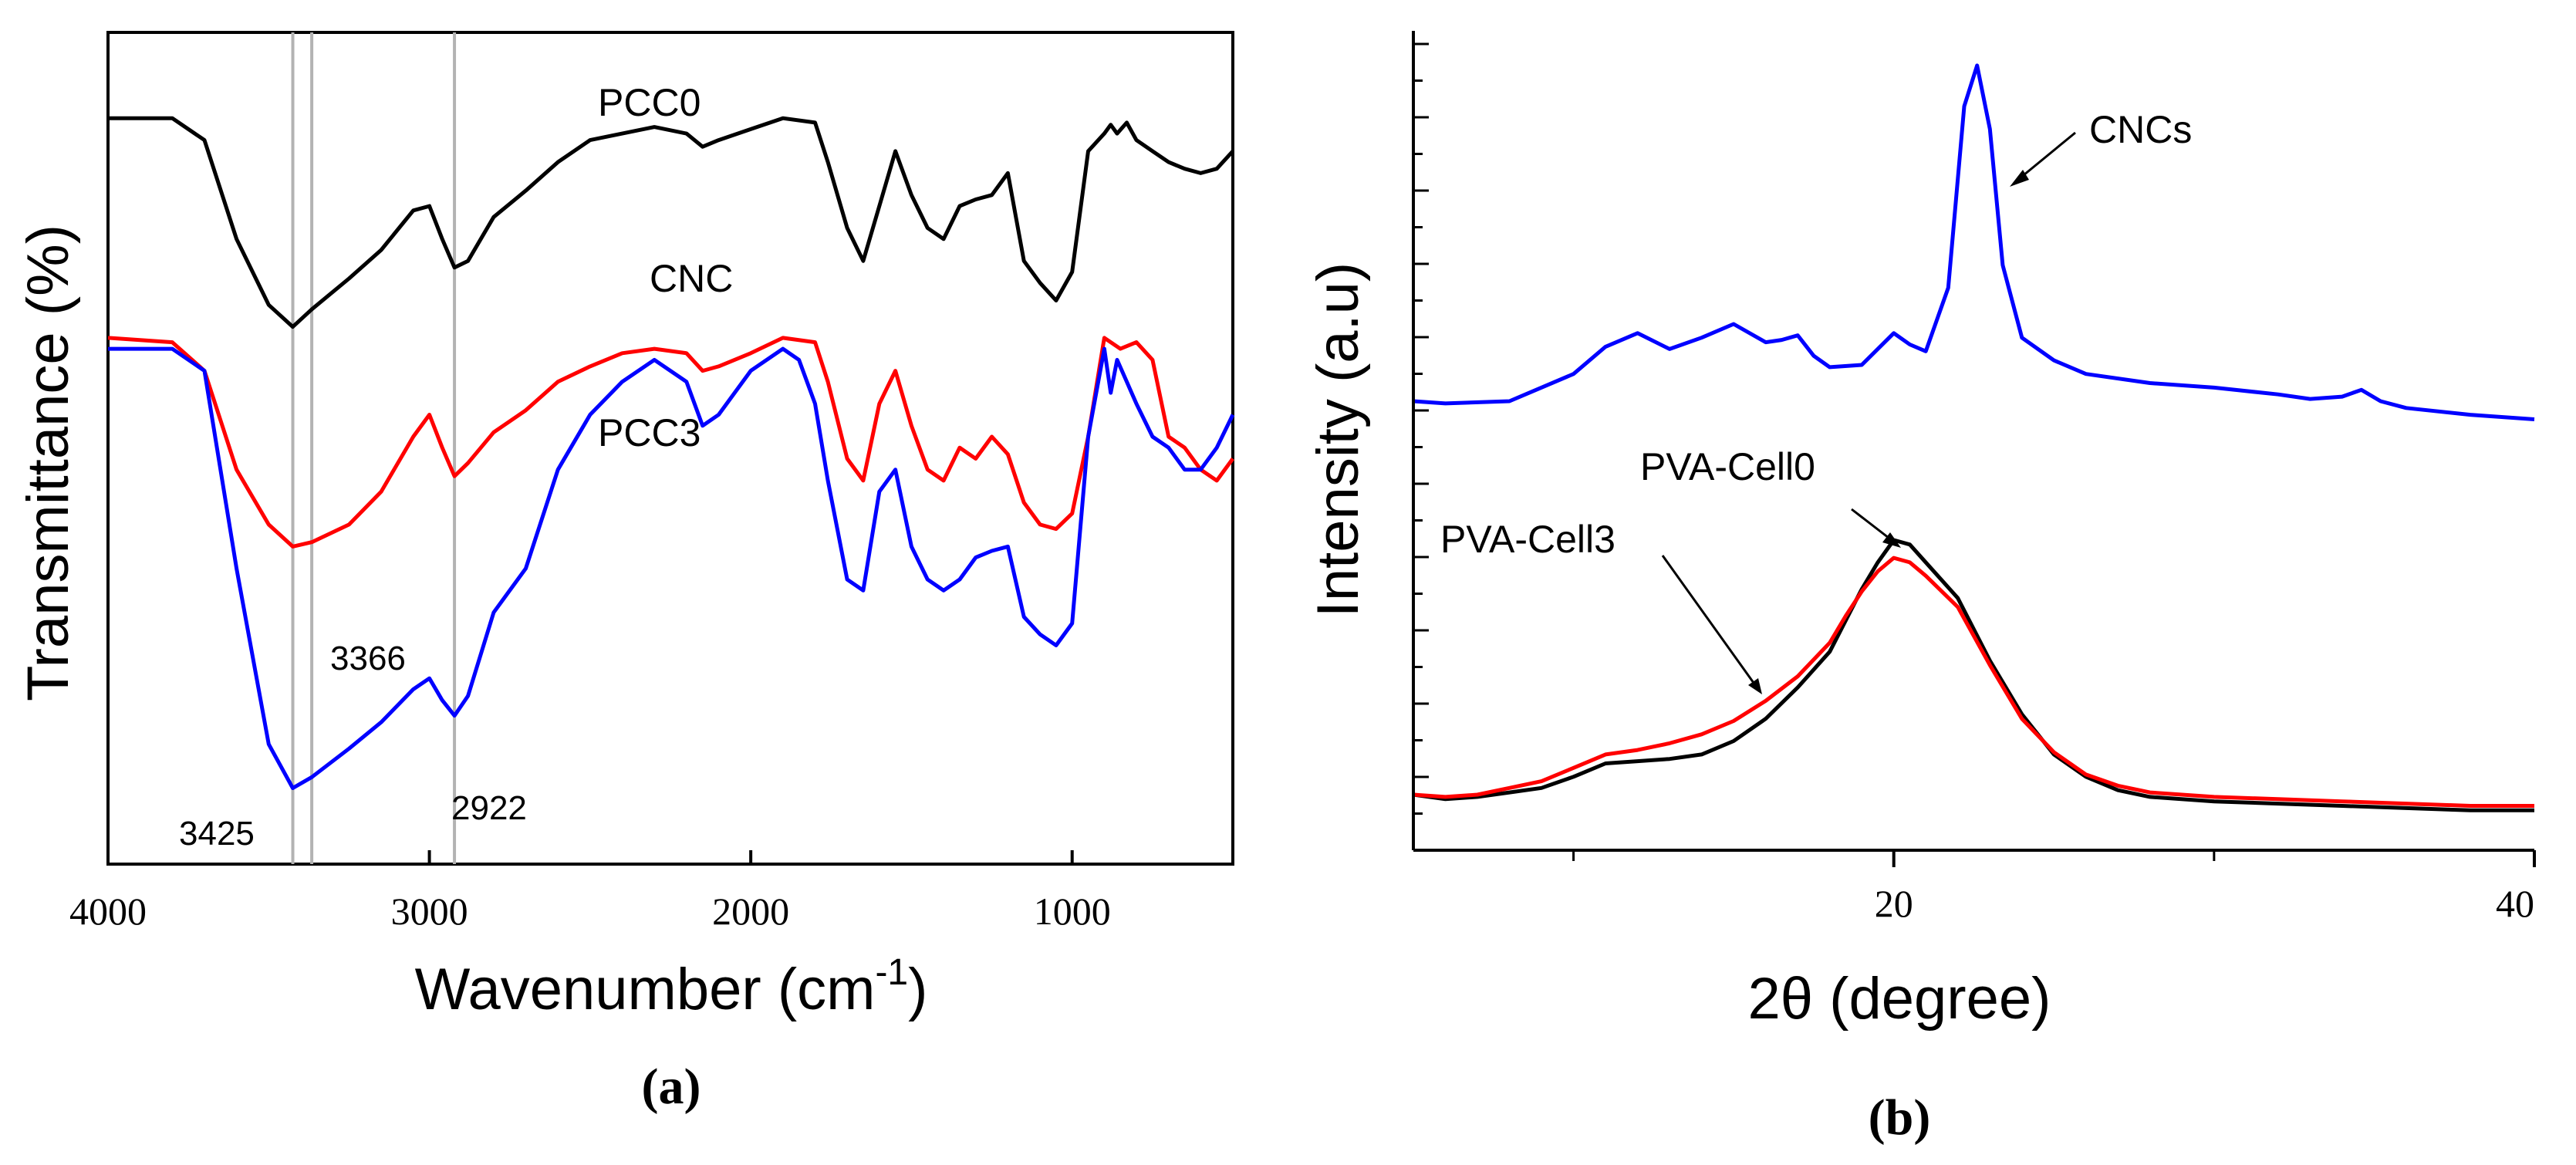 The height and width of the screenshot is (1165, 2576). What do you see at coordinates (1072, 912) in the screenshot?
I see `ftir-x-tick-label-1000: 1000` at bounding box center [1072, 912].